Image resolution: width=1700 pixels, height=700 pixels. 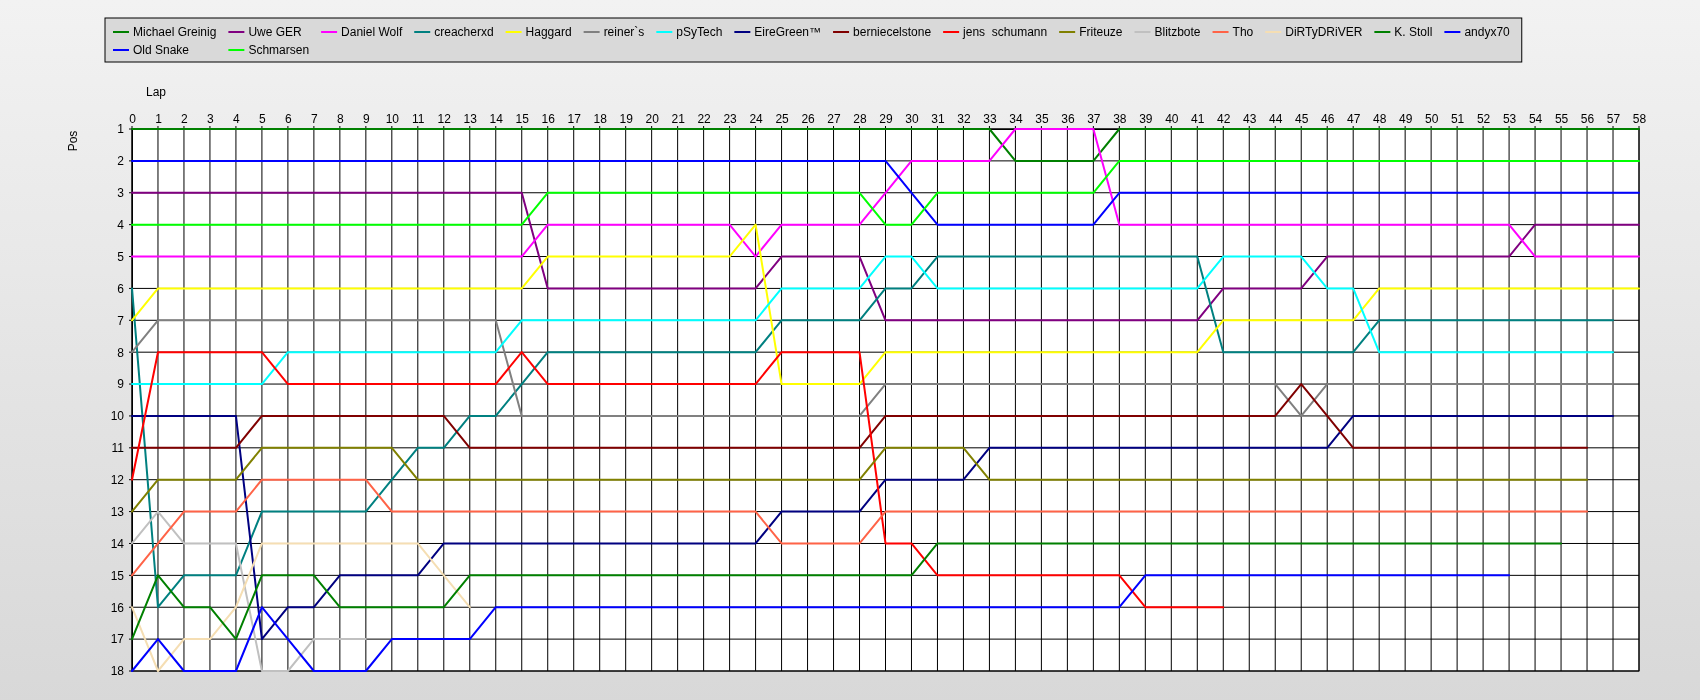 What do you see at coordinates (1431, 119) in the screenshot?
I see `x-tick-label: 50` at bounding box center [1431, 119].